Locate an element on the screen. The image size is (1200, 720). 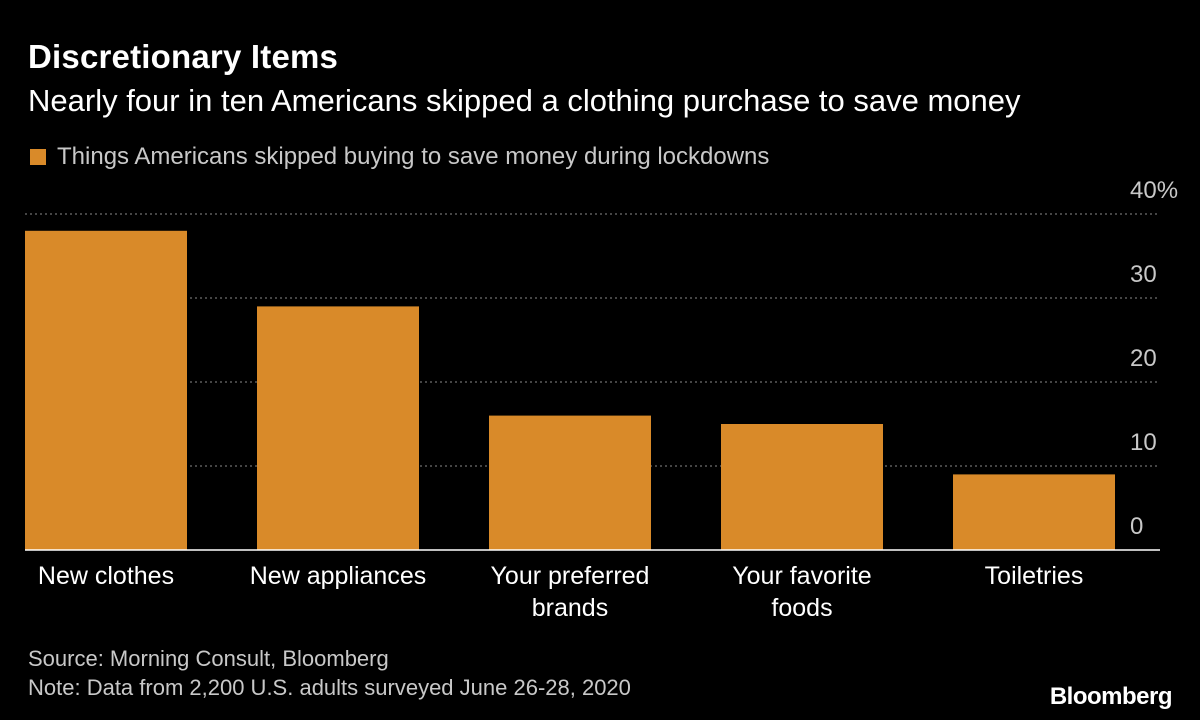
source-note: Source: Morning Consult, Bloomberg is located at coordinates (208, 658).